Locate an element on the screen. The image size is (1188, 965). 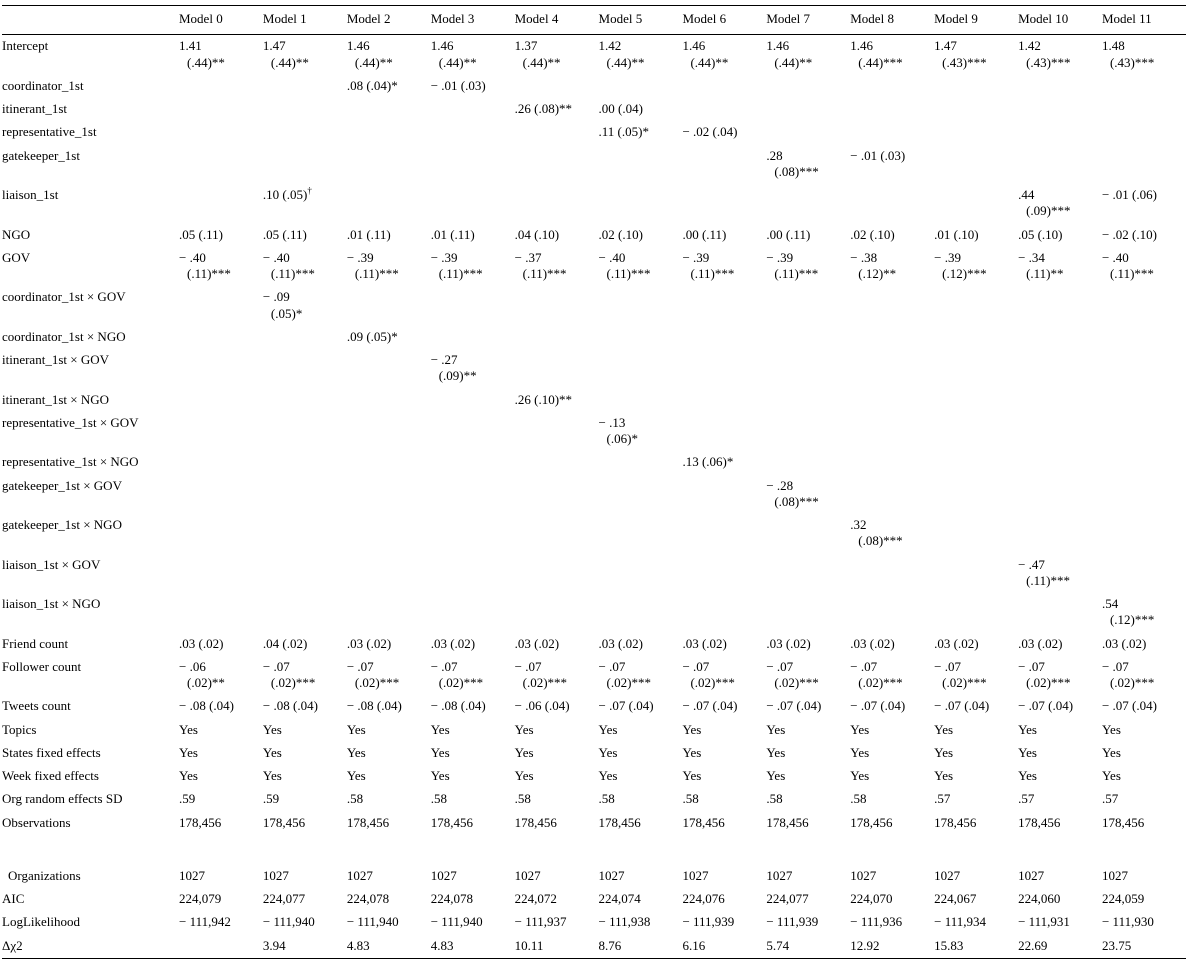
column-header-model-10: Model 10 is located at coordinates (1060, 20).